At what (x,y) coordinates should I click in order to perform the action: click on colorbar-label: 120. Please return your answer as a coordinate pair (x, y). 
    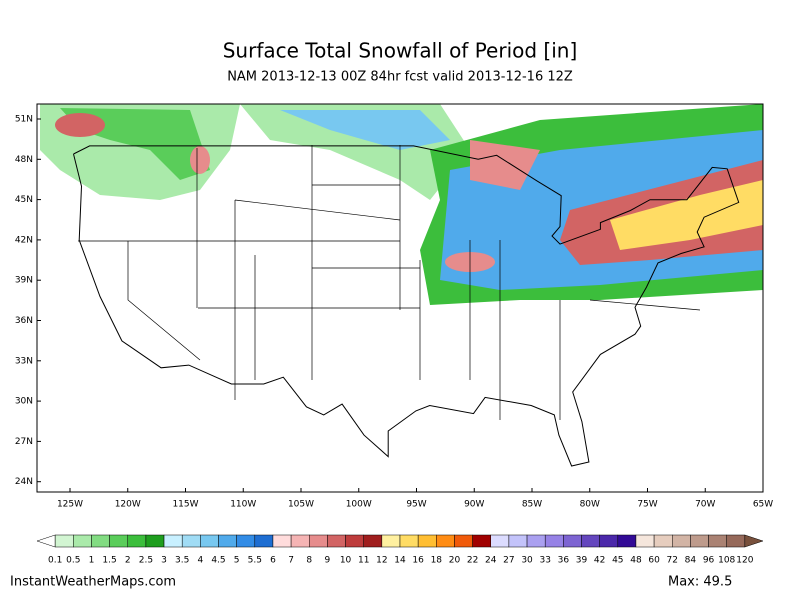
    Looking at the image, I should click on (744, 561).